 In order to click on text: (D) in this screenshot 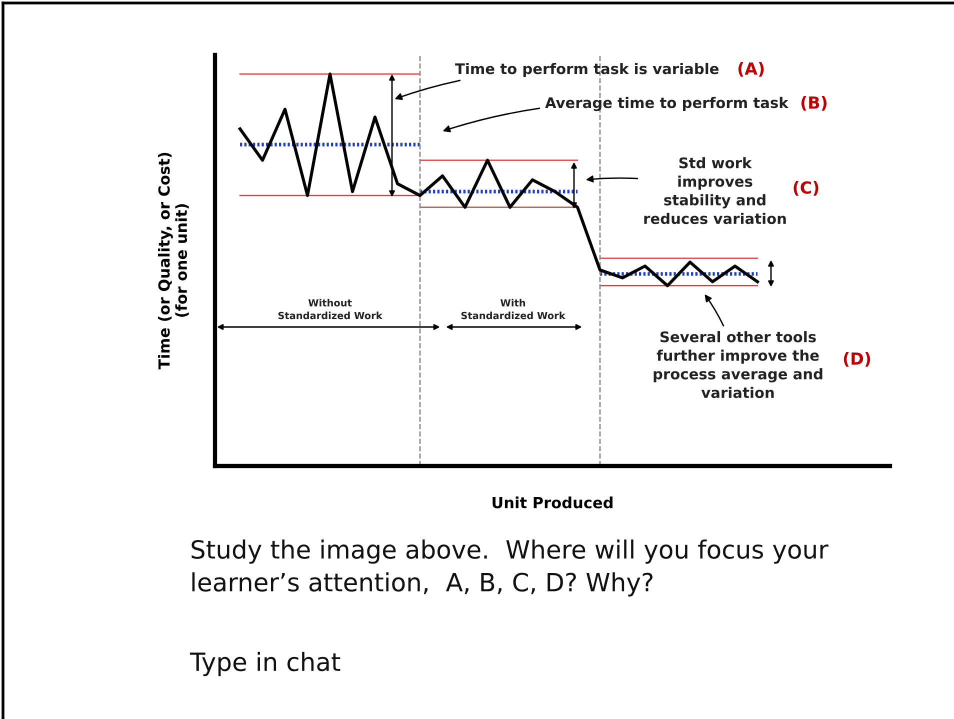, I will do `click(857, 359)`.